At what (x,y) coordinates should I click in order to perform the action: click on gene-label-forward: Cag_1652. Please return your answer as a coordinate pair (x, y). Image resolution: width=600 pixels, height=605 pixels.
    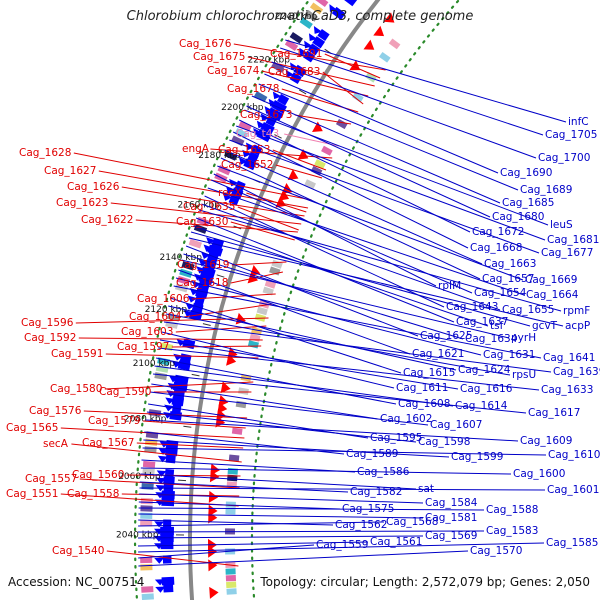
    Looking at the image, I should click on (247, 165).